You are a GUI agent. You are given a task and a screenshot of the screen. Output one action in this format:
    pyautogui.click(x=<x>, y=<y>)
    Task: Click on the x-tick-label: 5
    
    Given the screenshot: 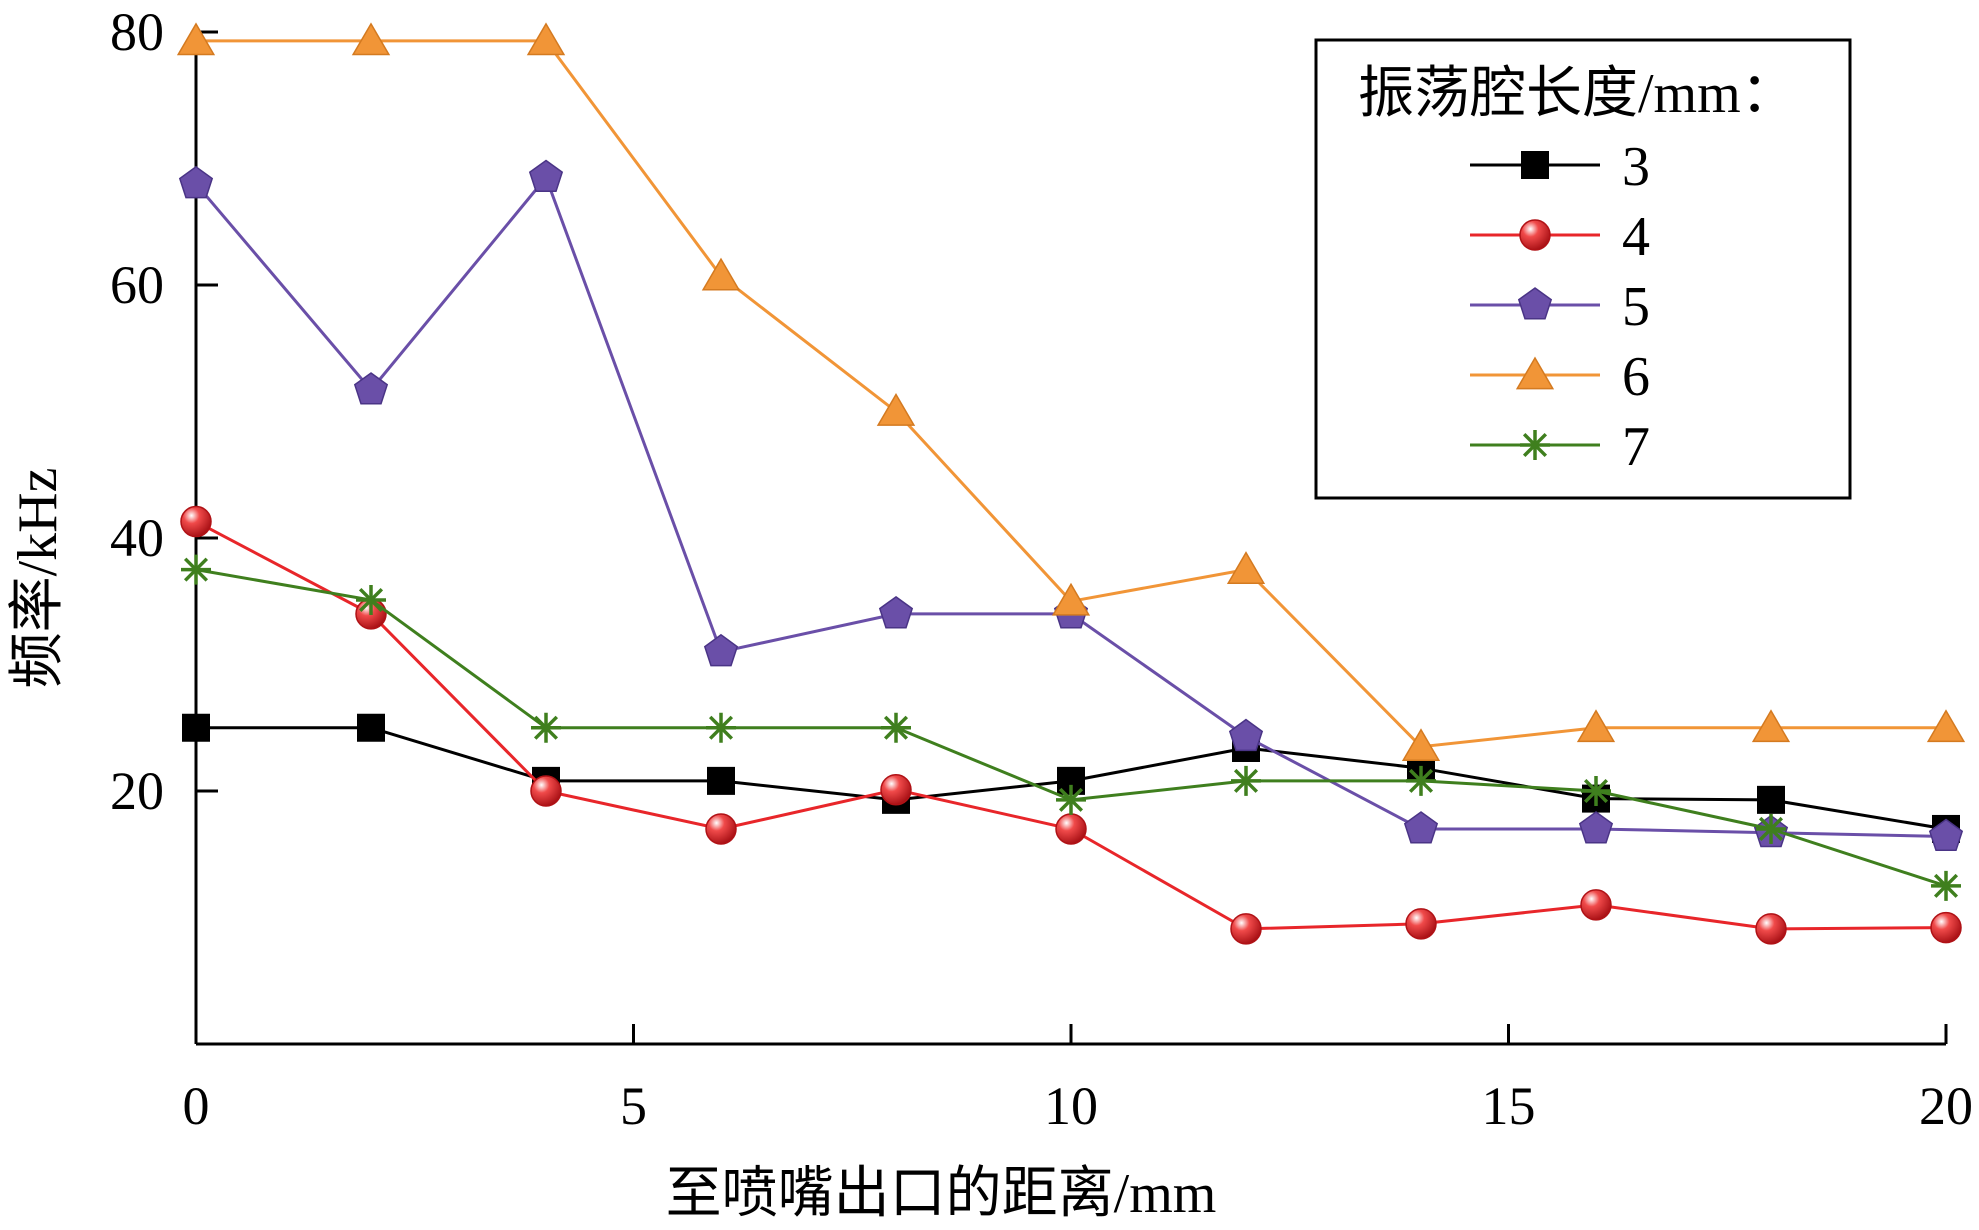 What is the action you would take?
    pyautogui.click(x=633, y=1106)
    